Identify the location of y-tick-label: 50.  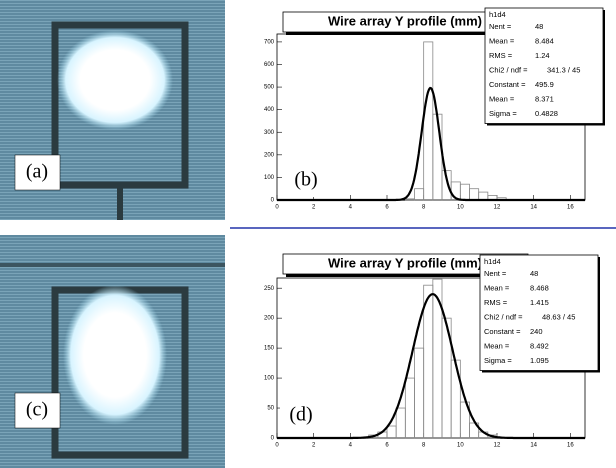
(270, 409).